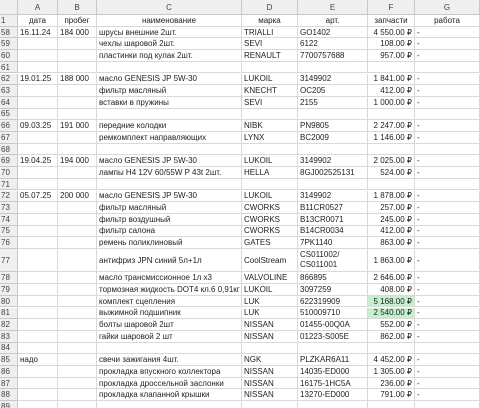  I want to click on row-header: 65, so click(9, 114).